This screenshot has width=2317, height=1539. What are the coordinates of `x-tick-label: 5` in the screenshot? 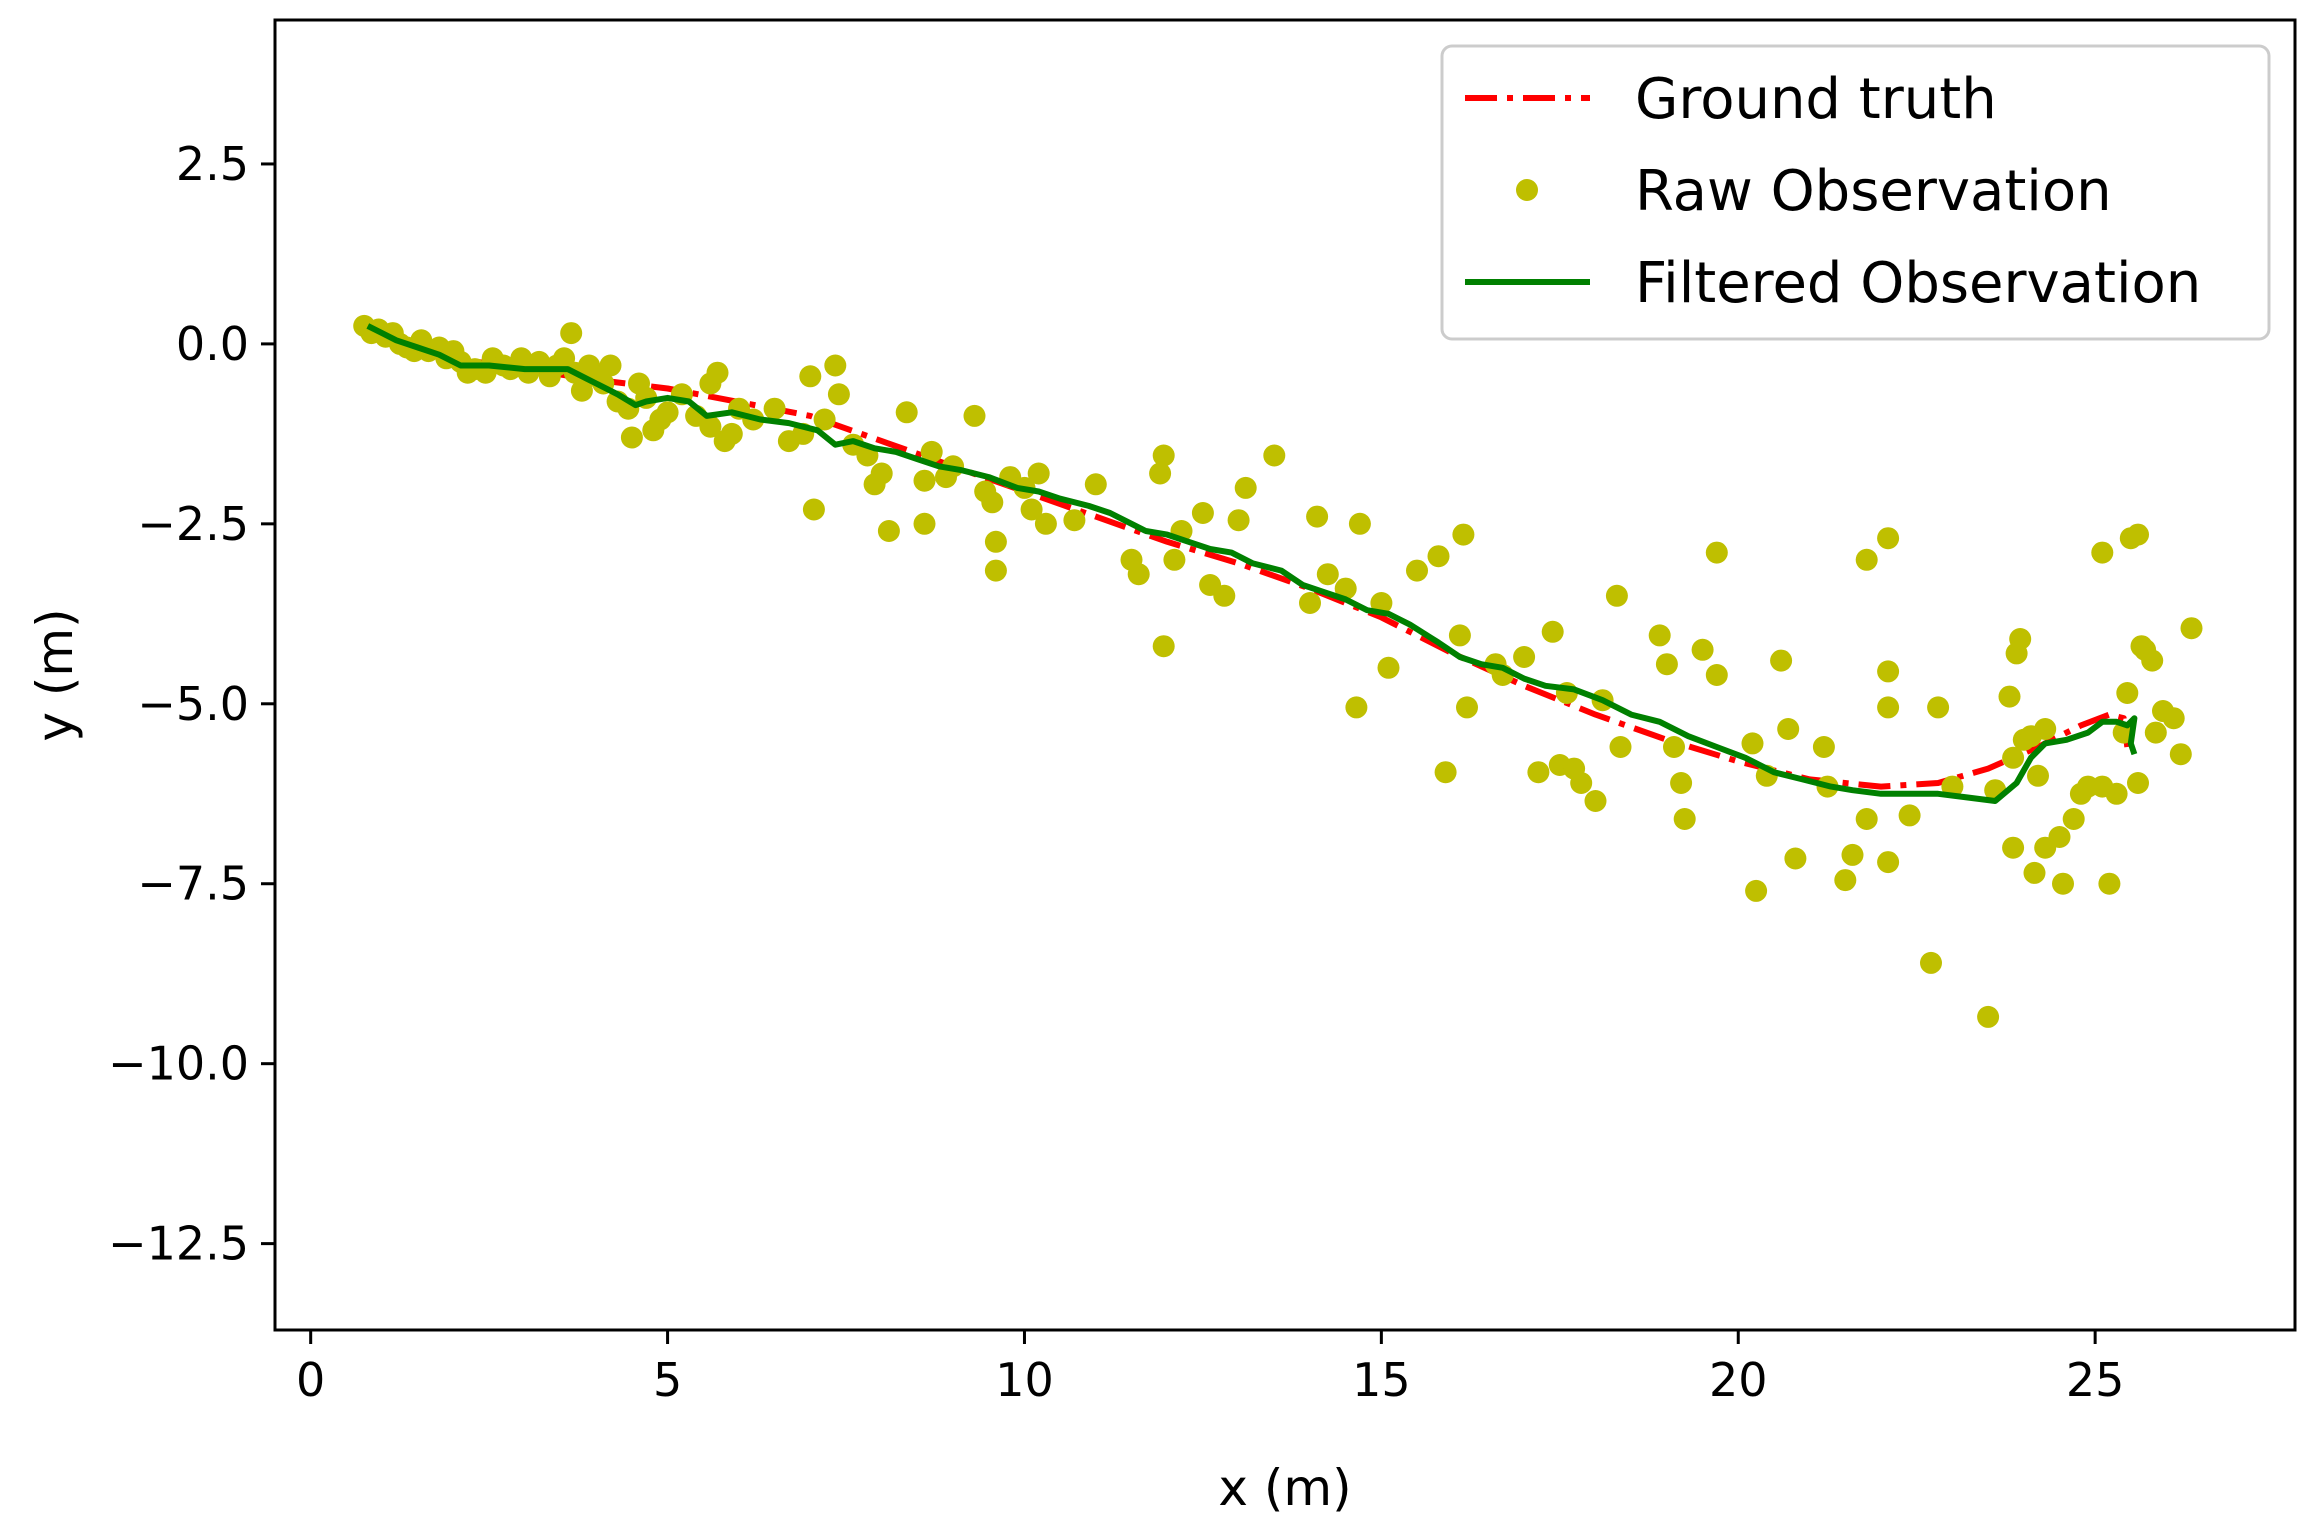 It's located at (667, 1380).